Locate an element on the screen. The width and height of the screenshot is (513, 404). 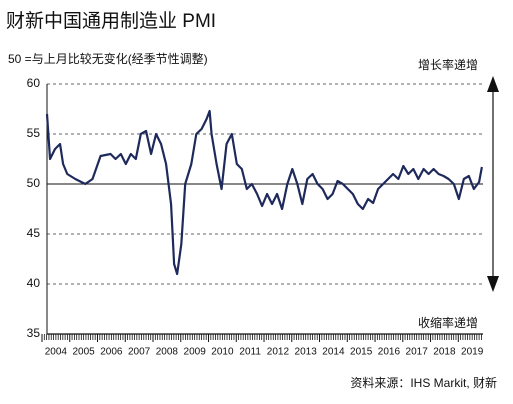
arrow is located at coordinates (493, 184).